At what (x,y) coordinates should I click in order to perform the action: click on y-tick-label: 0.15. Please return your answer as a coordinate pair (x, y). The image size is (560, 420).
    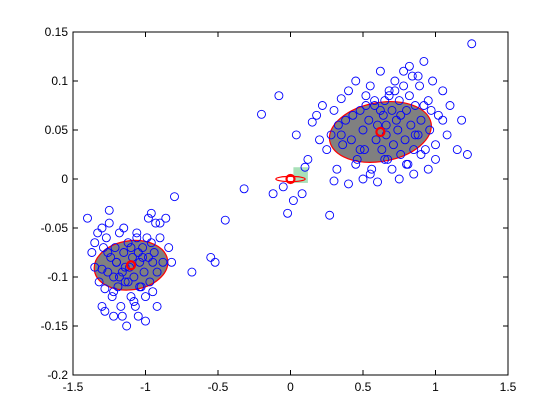
    Looking at the image, I should click on (57, 32).